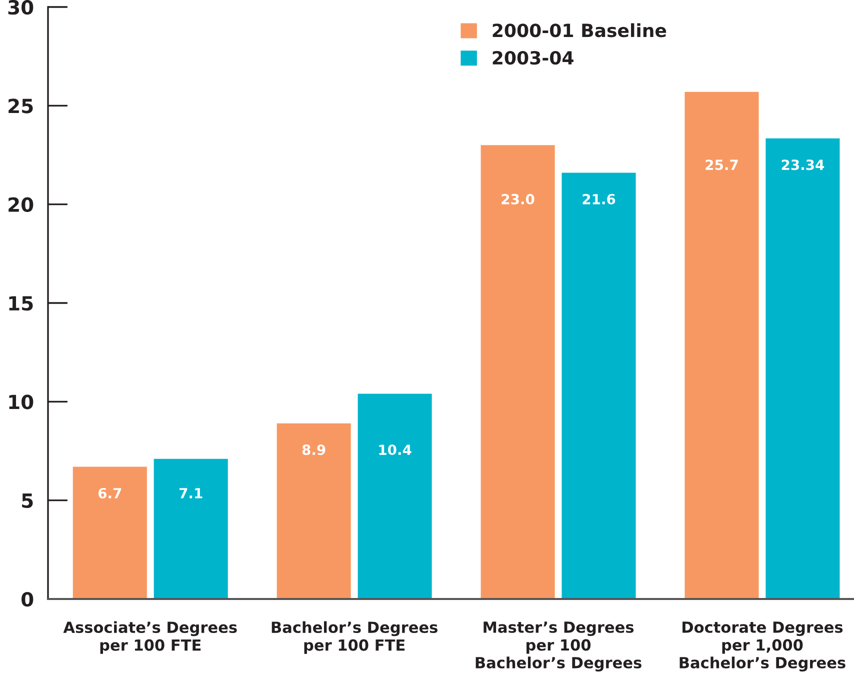 This screenshot has width=854, height=680. What do you see at coordinates (533, 57) in the screenshot?
I see `legend-label: 2003-04` at bounding box center [533, 57].